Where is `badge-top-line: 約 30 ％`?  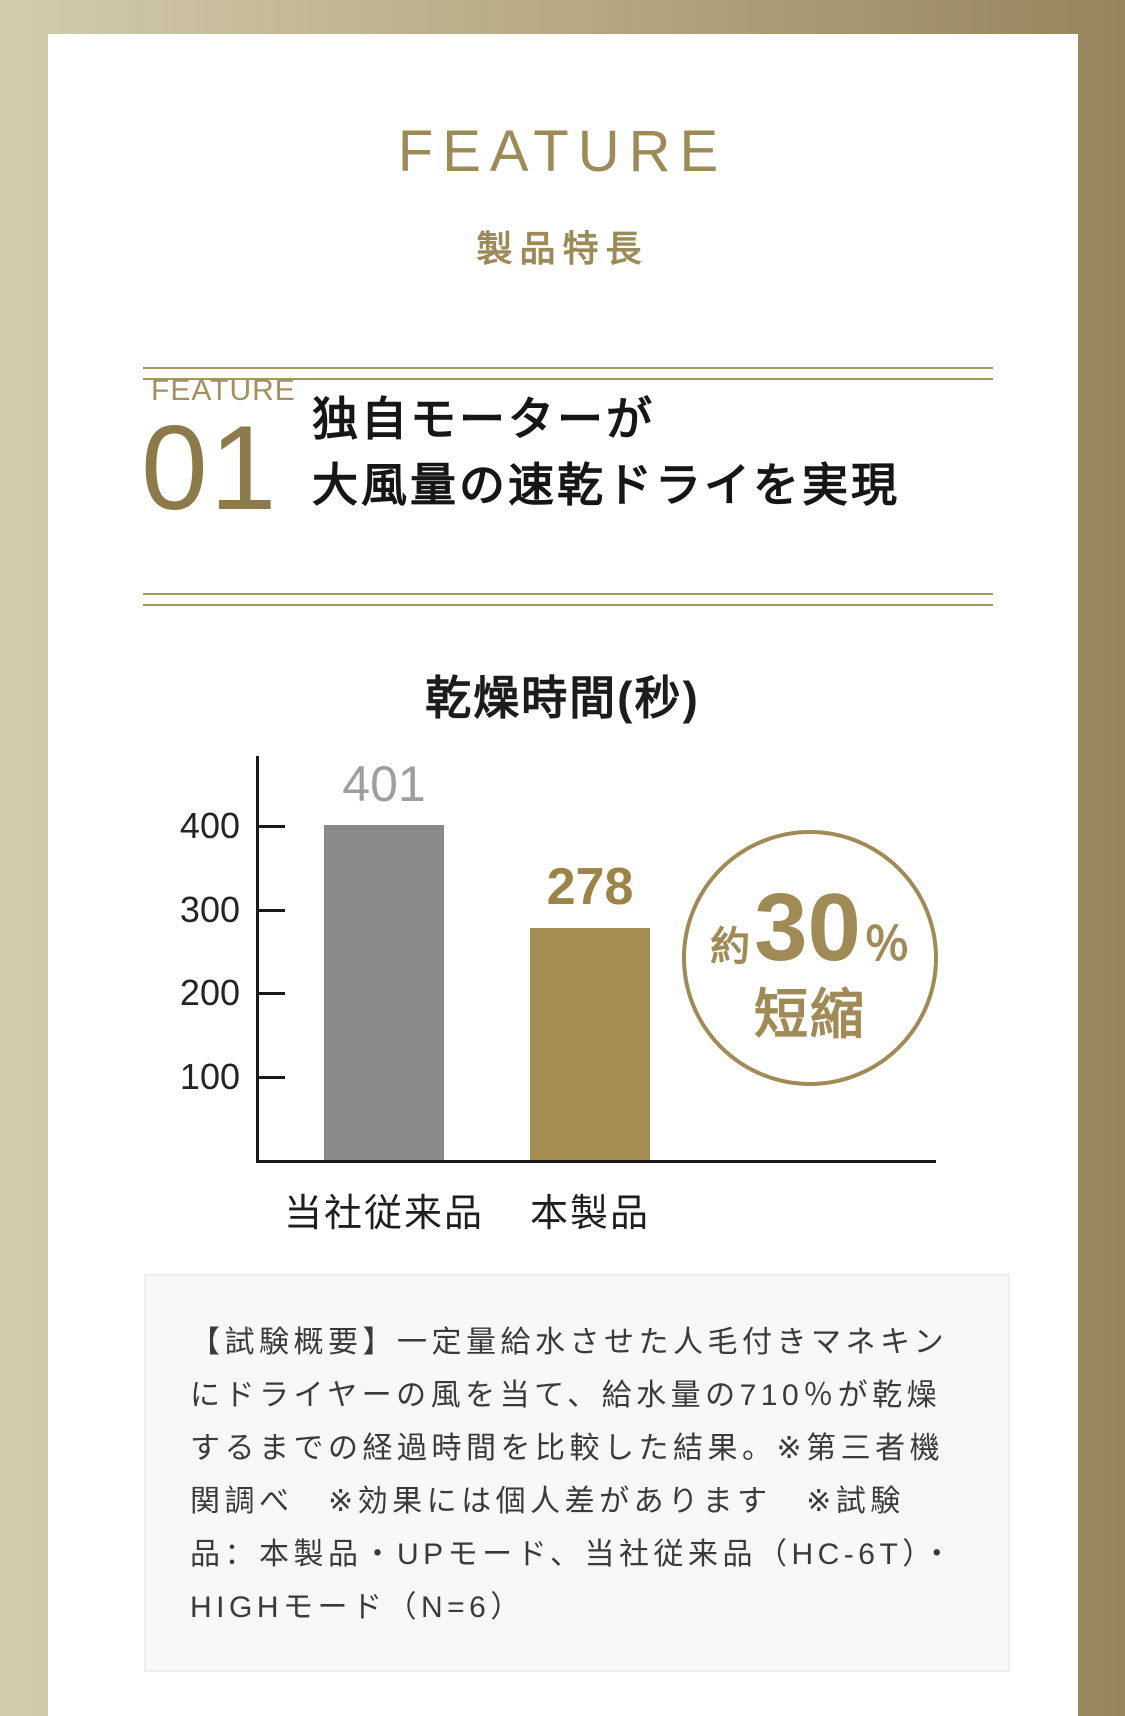 badge-top-line: 約 30 ％ is located at coordinates (810, 928).